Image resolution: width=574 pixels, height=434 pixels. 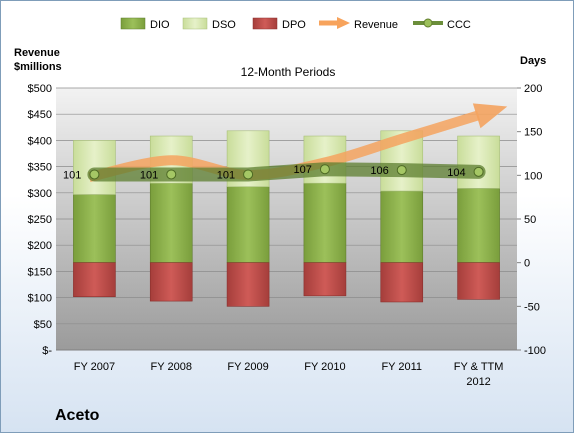 What do you see at coordinates (527, 264) in the screenshot?
I see `right-tick-label: 0` at bounding box center [527, 264].